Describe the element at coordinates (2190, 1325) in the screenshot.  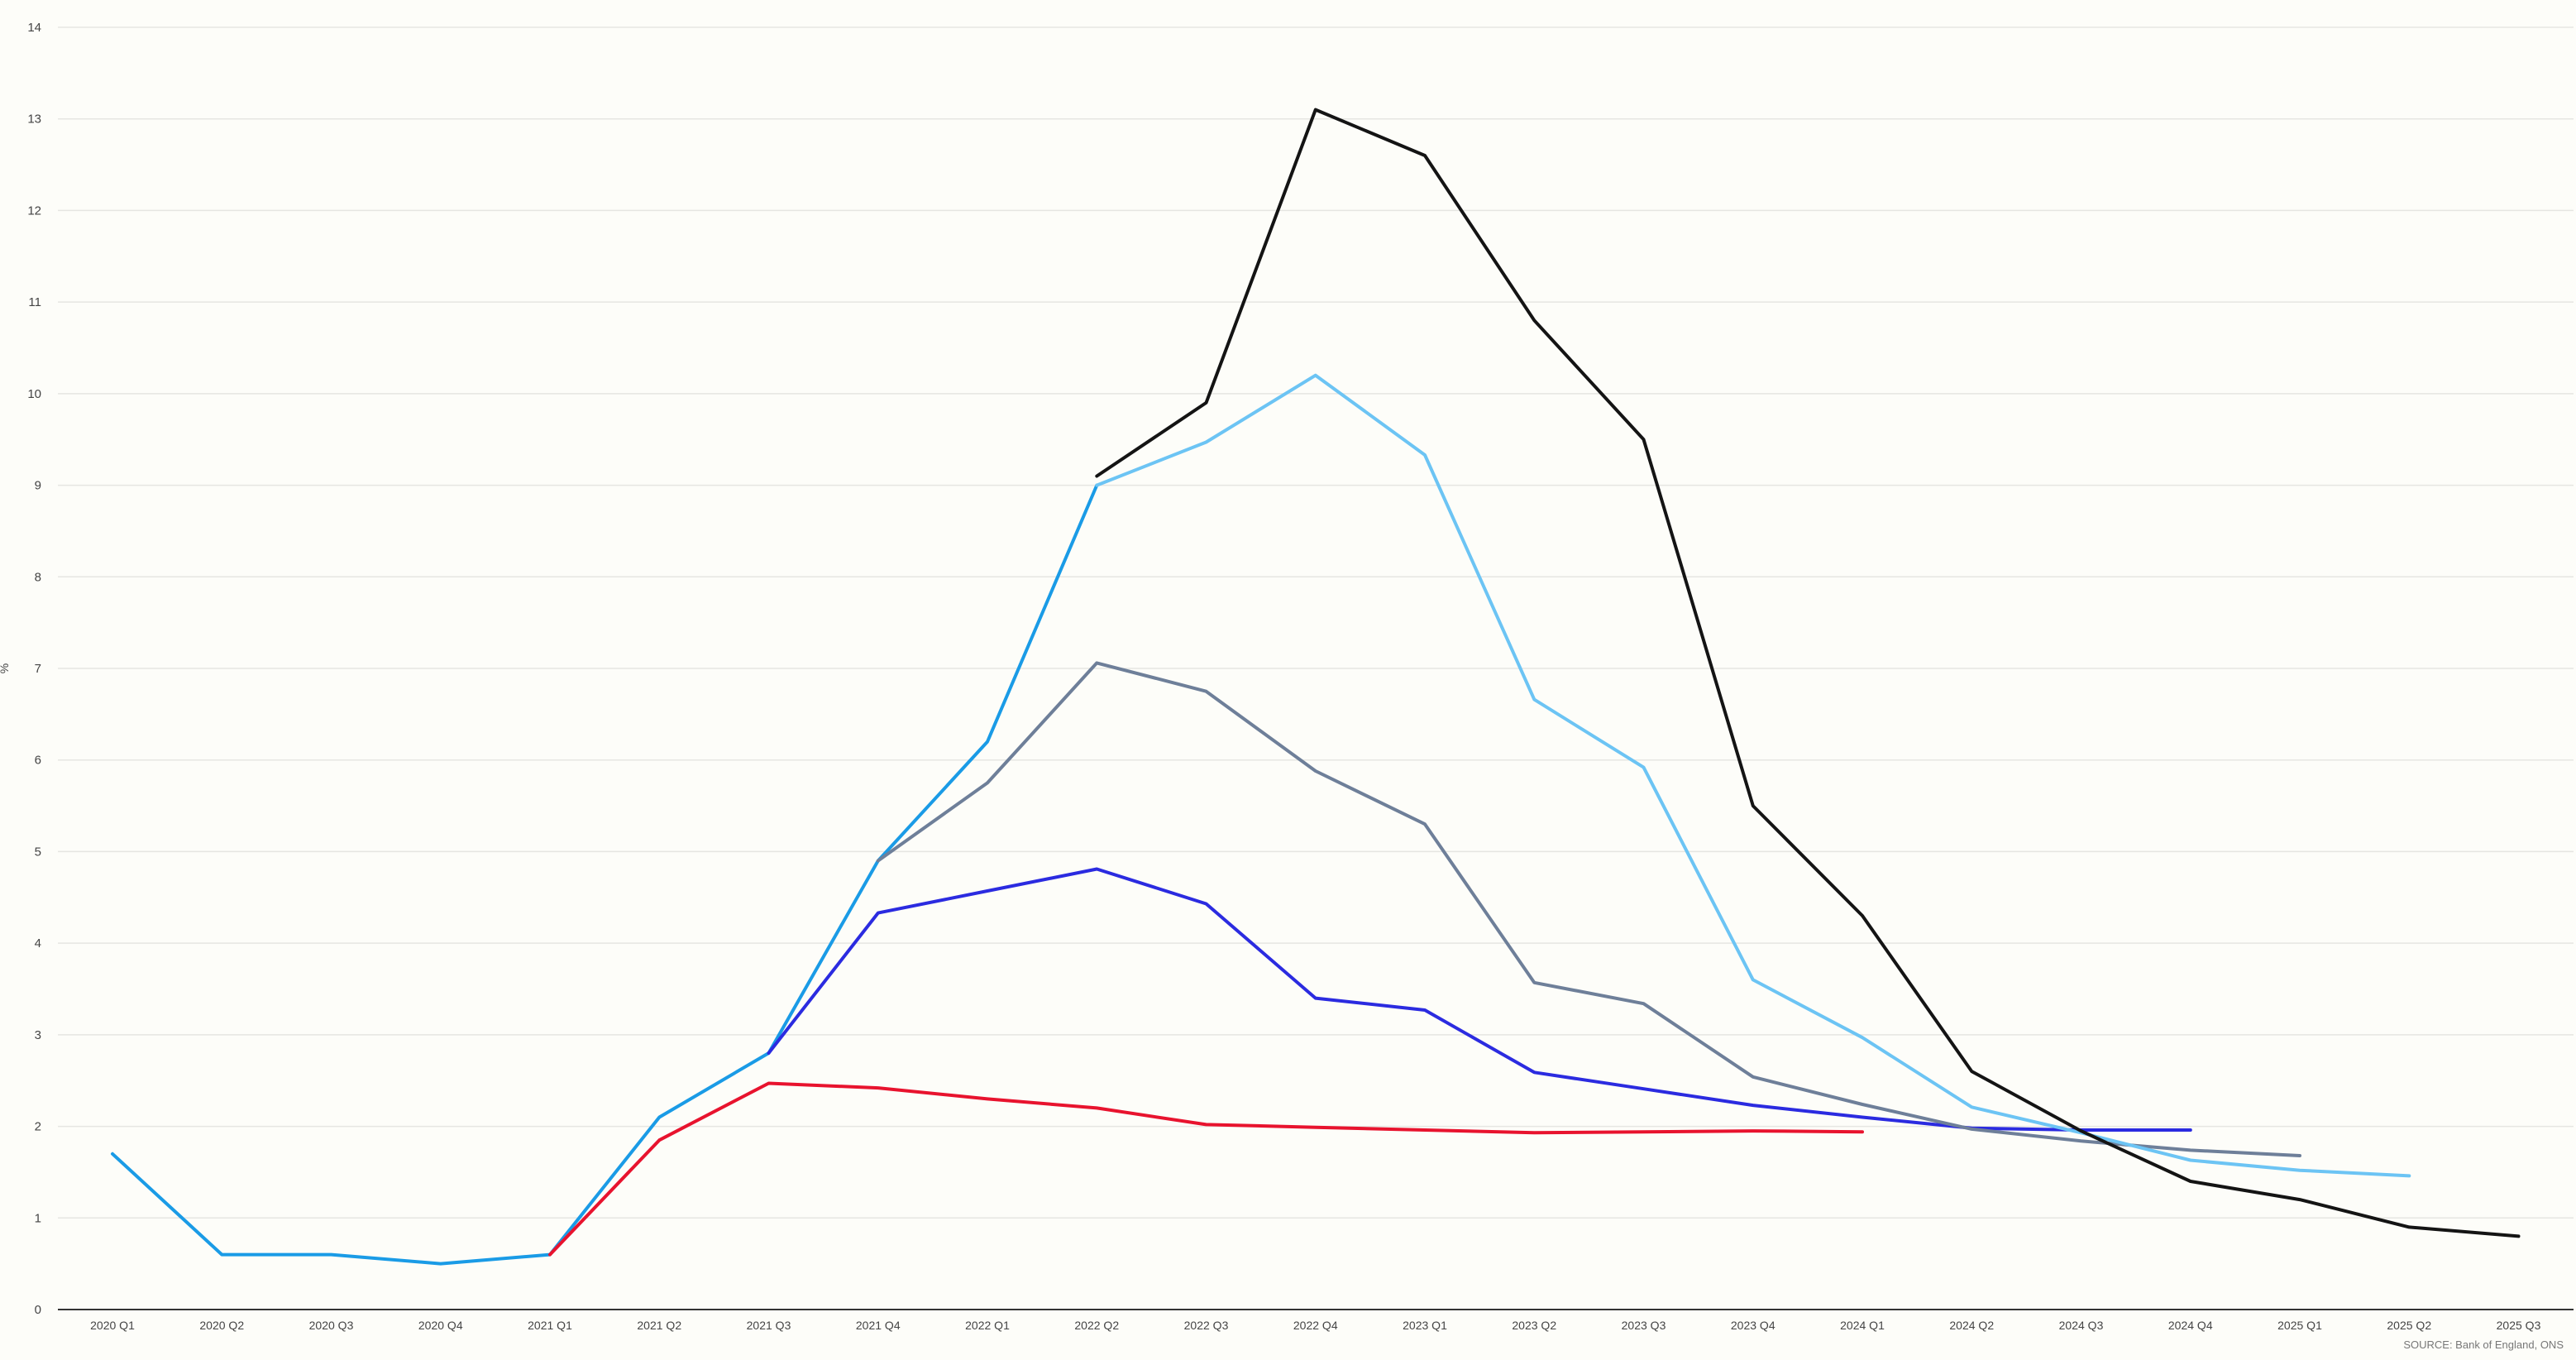
I see `x-tick-label: 2024 Q4` at that location.